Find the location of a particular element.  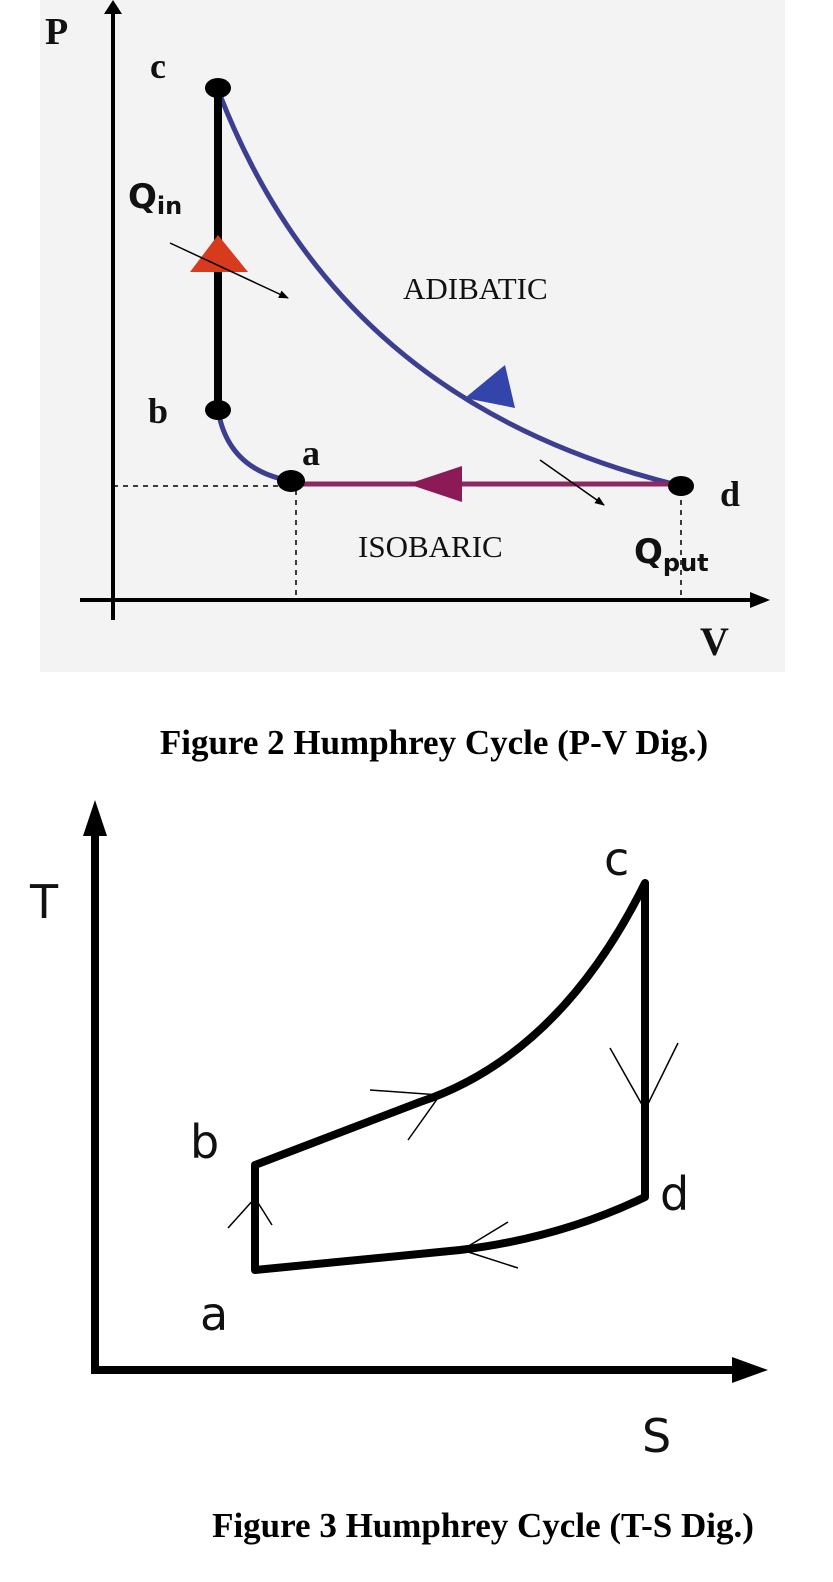

direction-marks is located at coordinates (453, 1155).